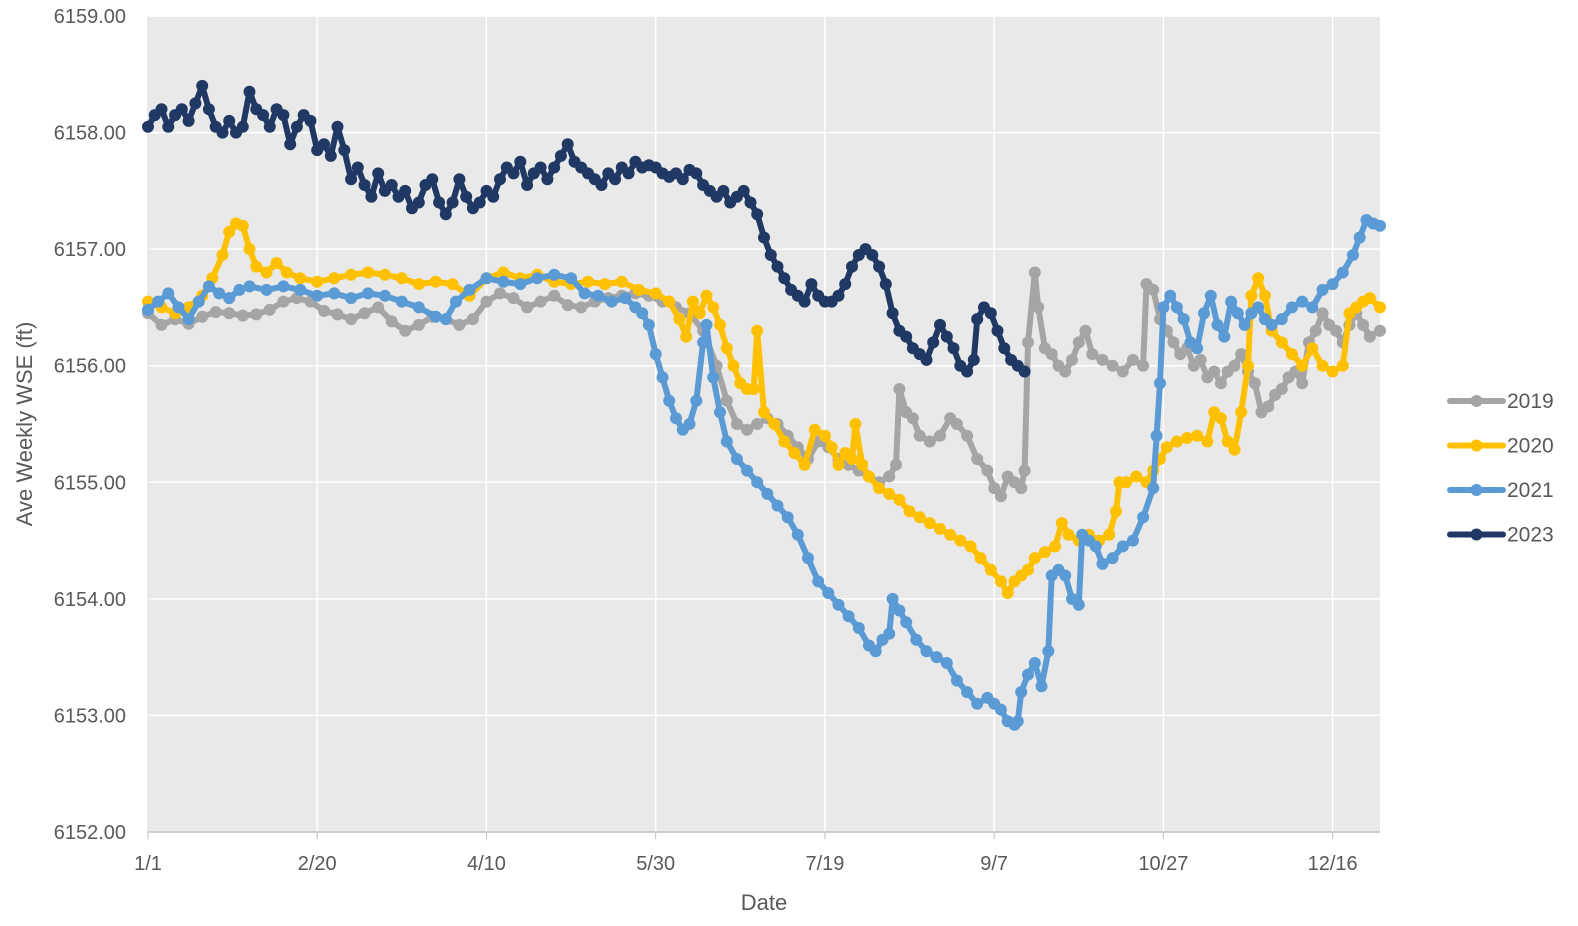 This screenshot has width=1578, height=926. What do you see at coordinates (1530, 446) in the screenshot?
I see `legend-label: 2020` at bounding box center [1530, 446].